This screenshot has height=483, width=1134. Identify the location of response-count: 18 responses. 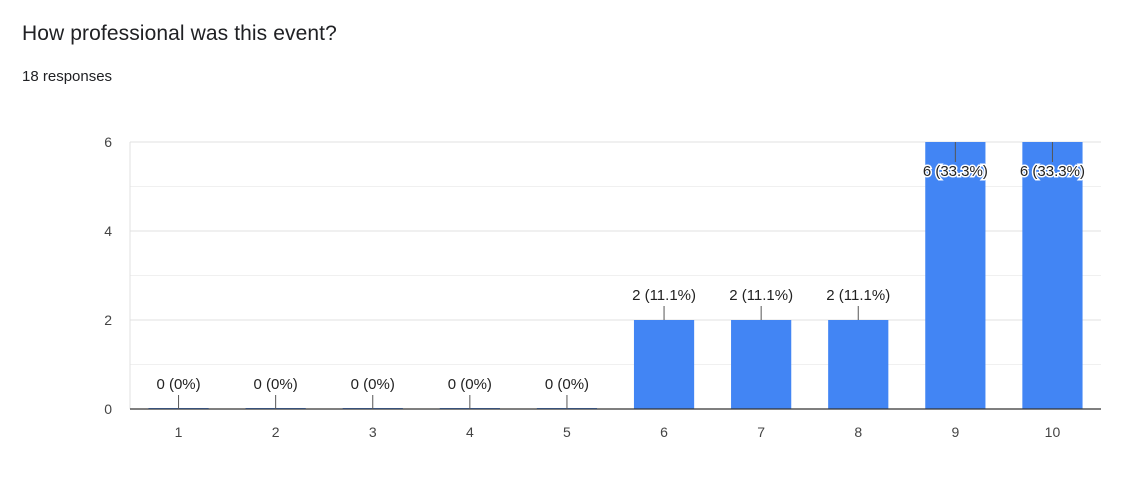
(67, 76).